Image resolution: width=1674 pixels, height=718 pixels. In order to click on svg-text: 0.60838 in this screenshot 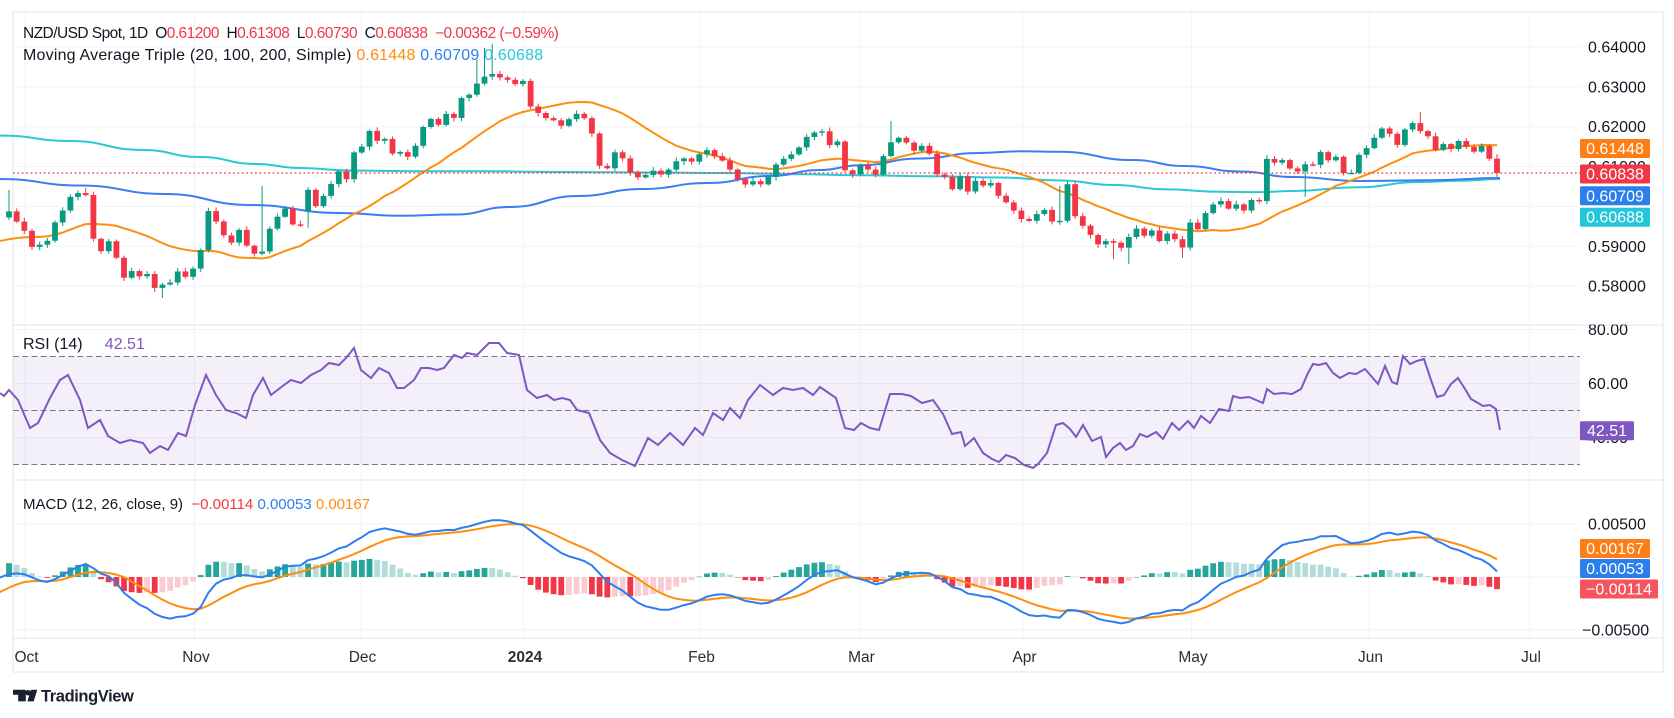, I will do `click(1615, 175)`.